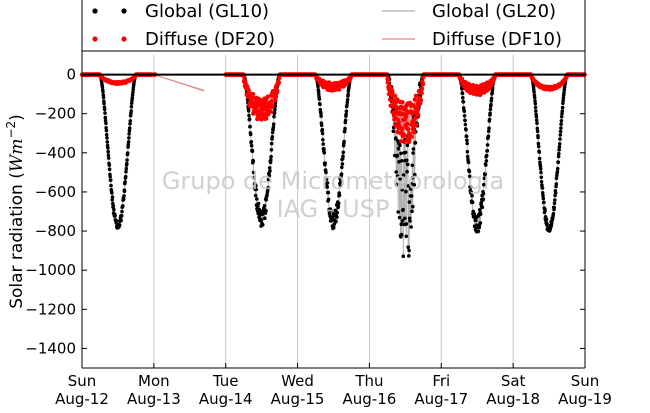 The image size is (650, 413). What do you see at coordinates (17, 117) in the screenshot?
I see `y-axis-label-close: )` at bounding box center [17, 117].